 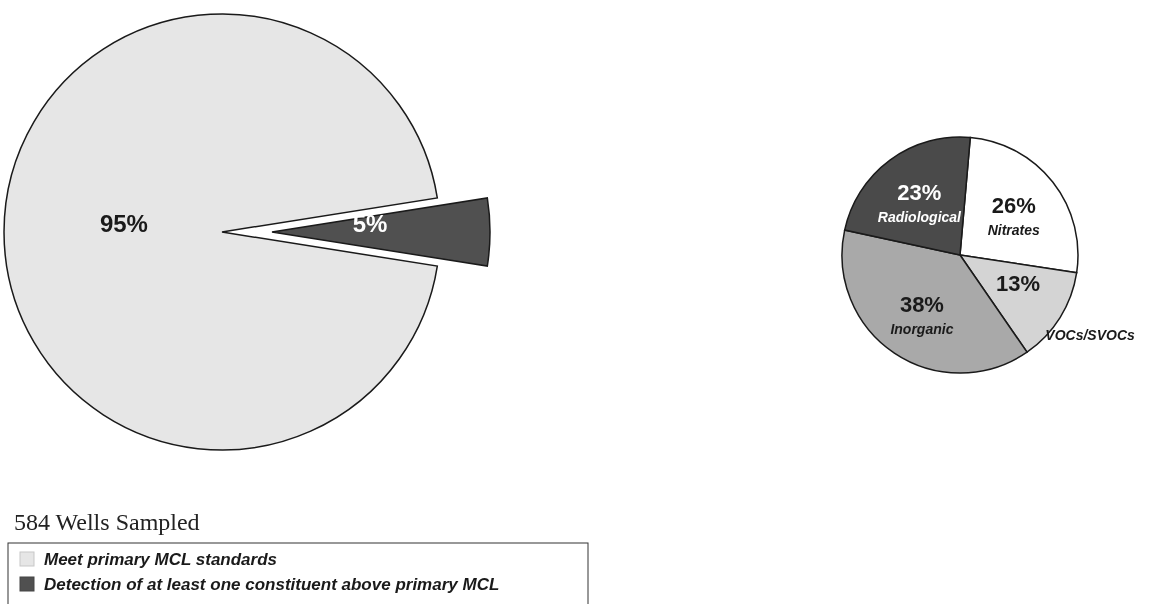 I want to click on data-label: 26%, so click(x=1013, y=205).